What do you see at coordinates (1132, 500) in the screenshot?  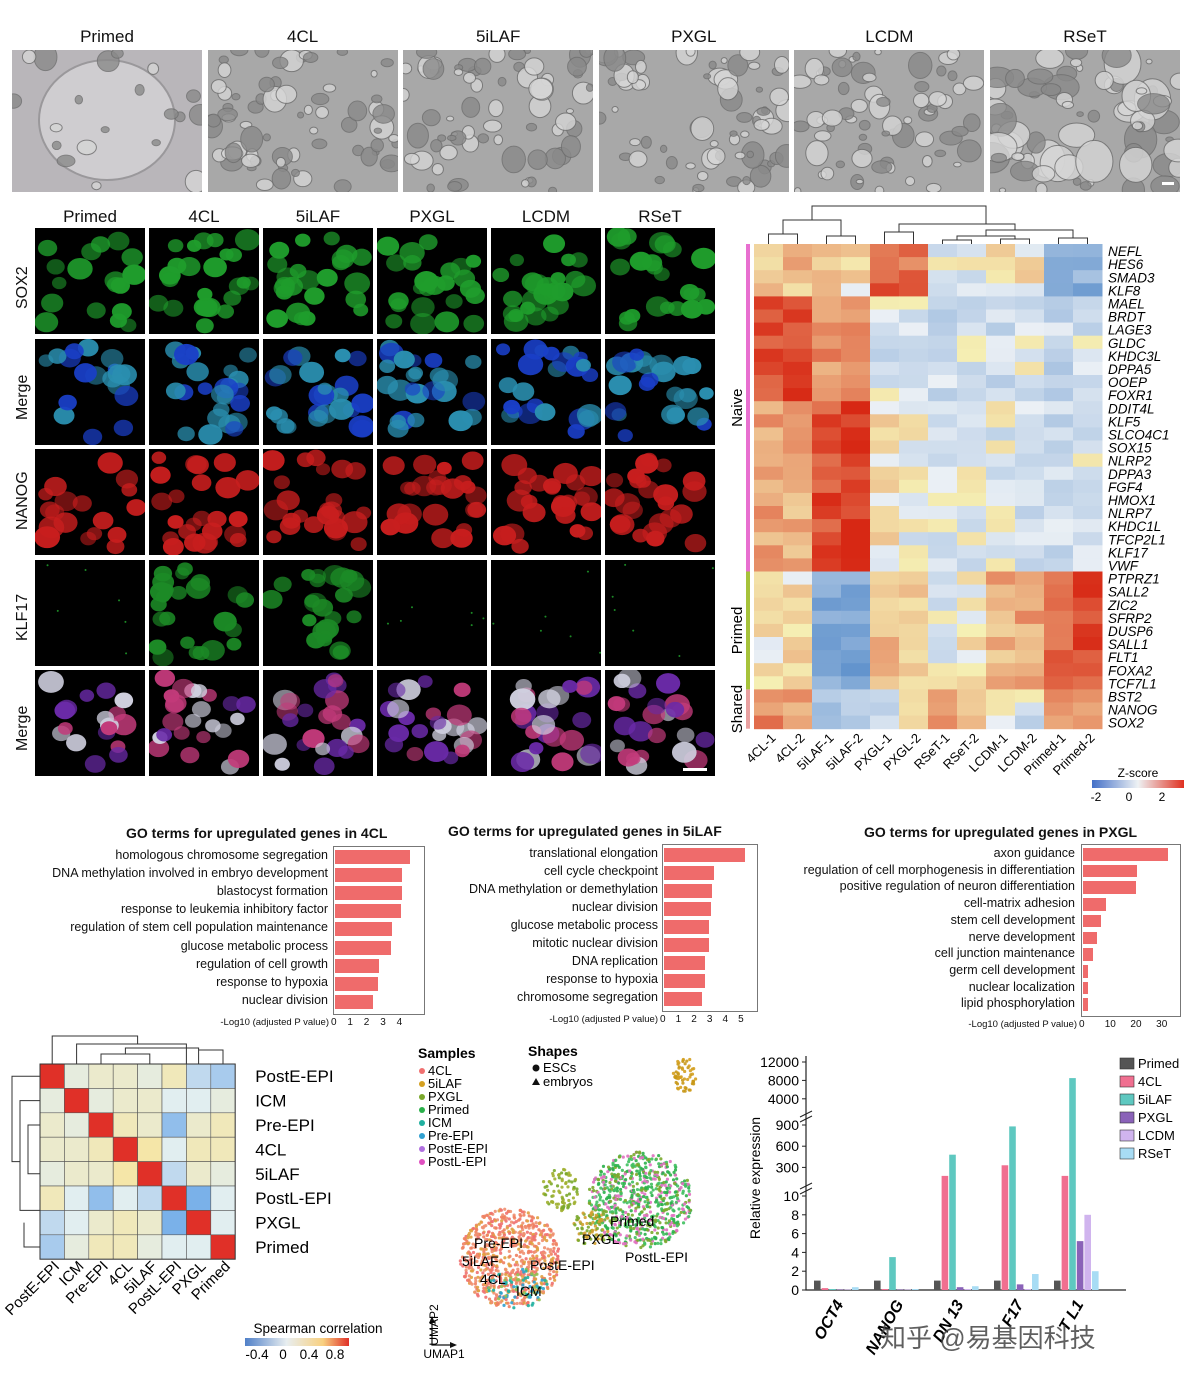 I see `gene-label: HMOX1` at bounding box center [1132, 500].